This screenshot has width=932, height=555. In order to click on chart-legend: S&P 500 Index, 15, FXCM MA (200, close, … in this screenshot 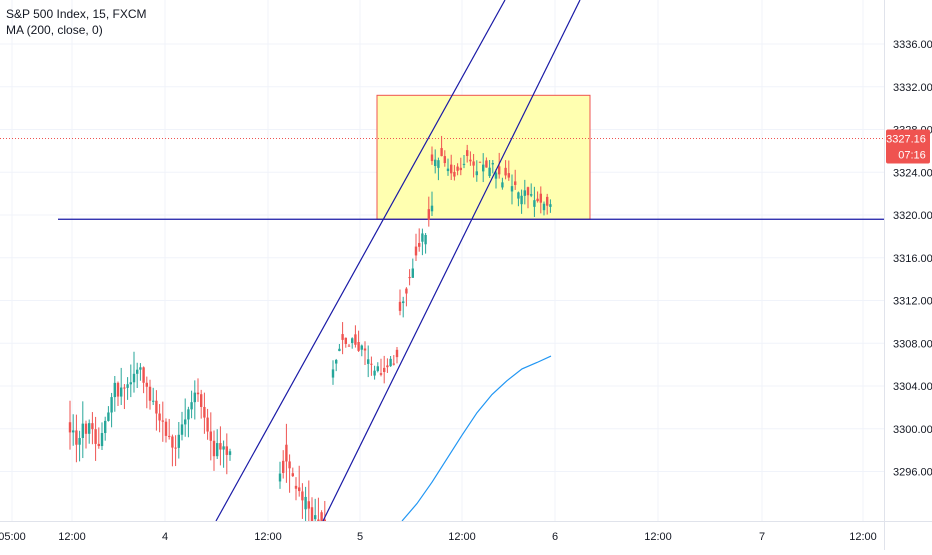, I will do `click(76, 22)`.